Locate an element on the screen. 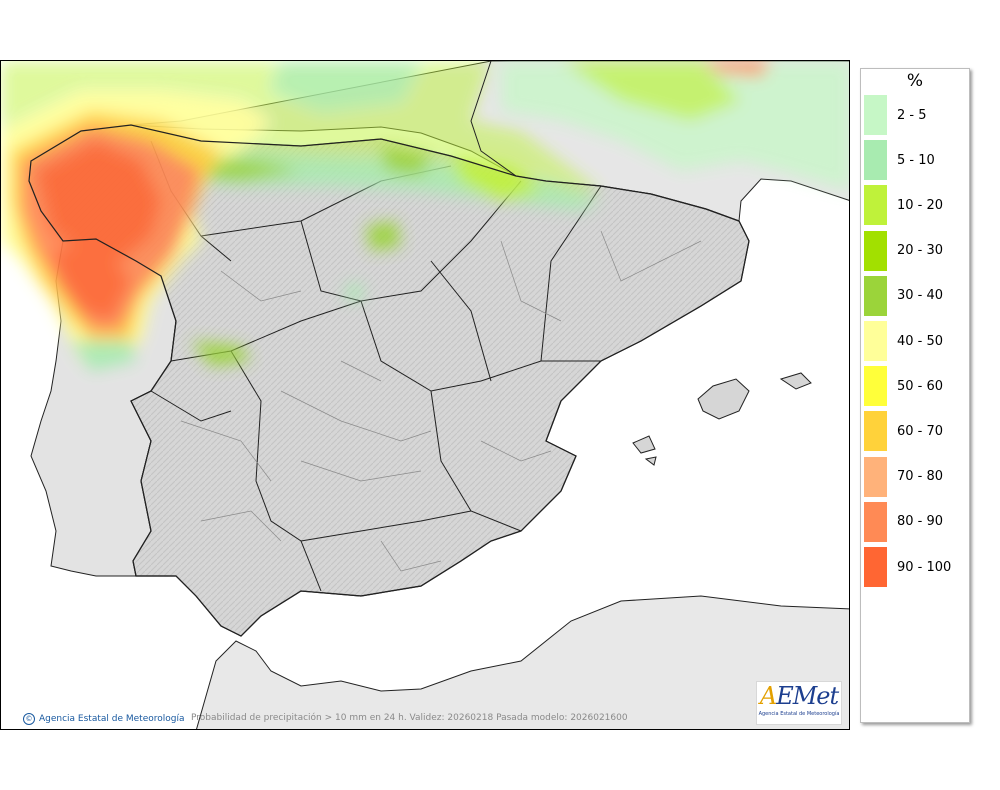 The width and height of the screenshot is (1000, 790). ibiza is located at coordinates (644, 444).